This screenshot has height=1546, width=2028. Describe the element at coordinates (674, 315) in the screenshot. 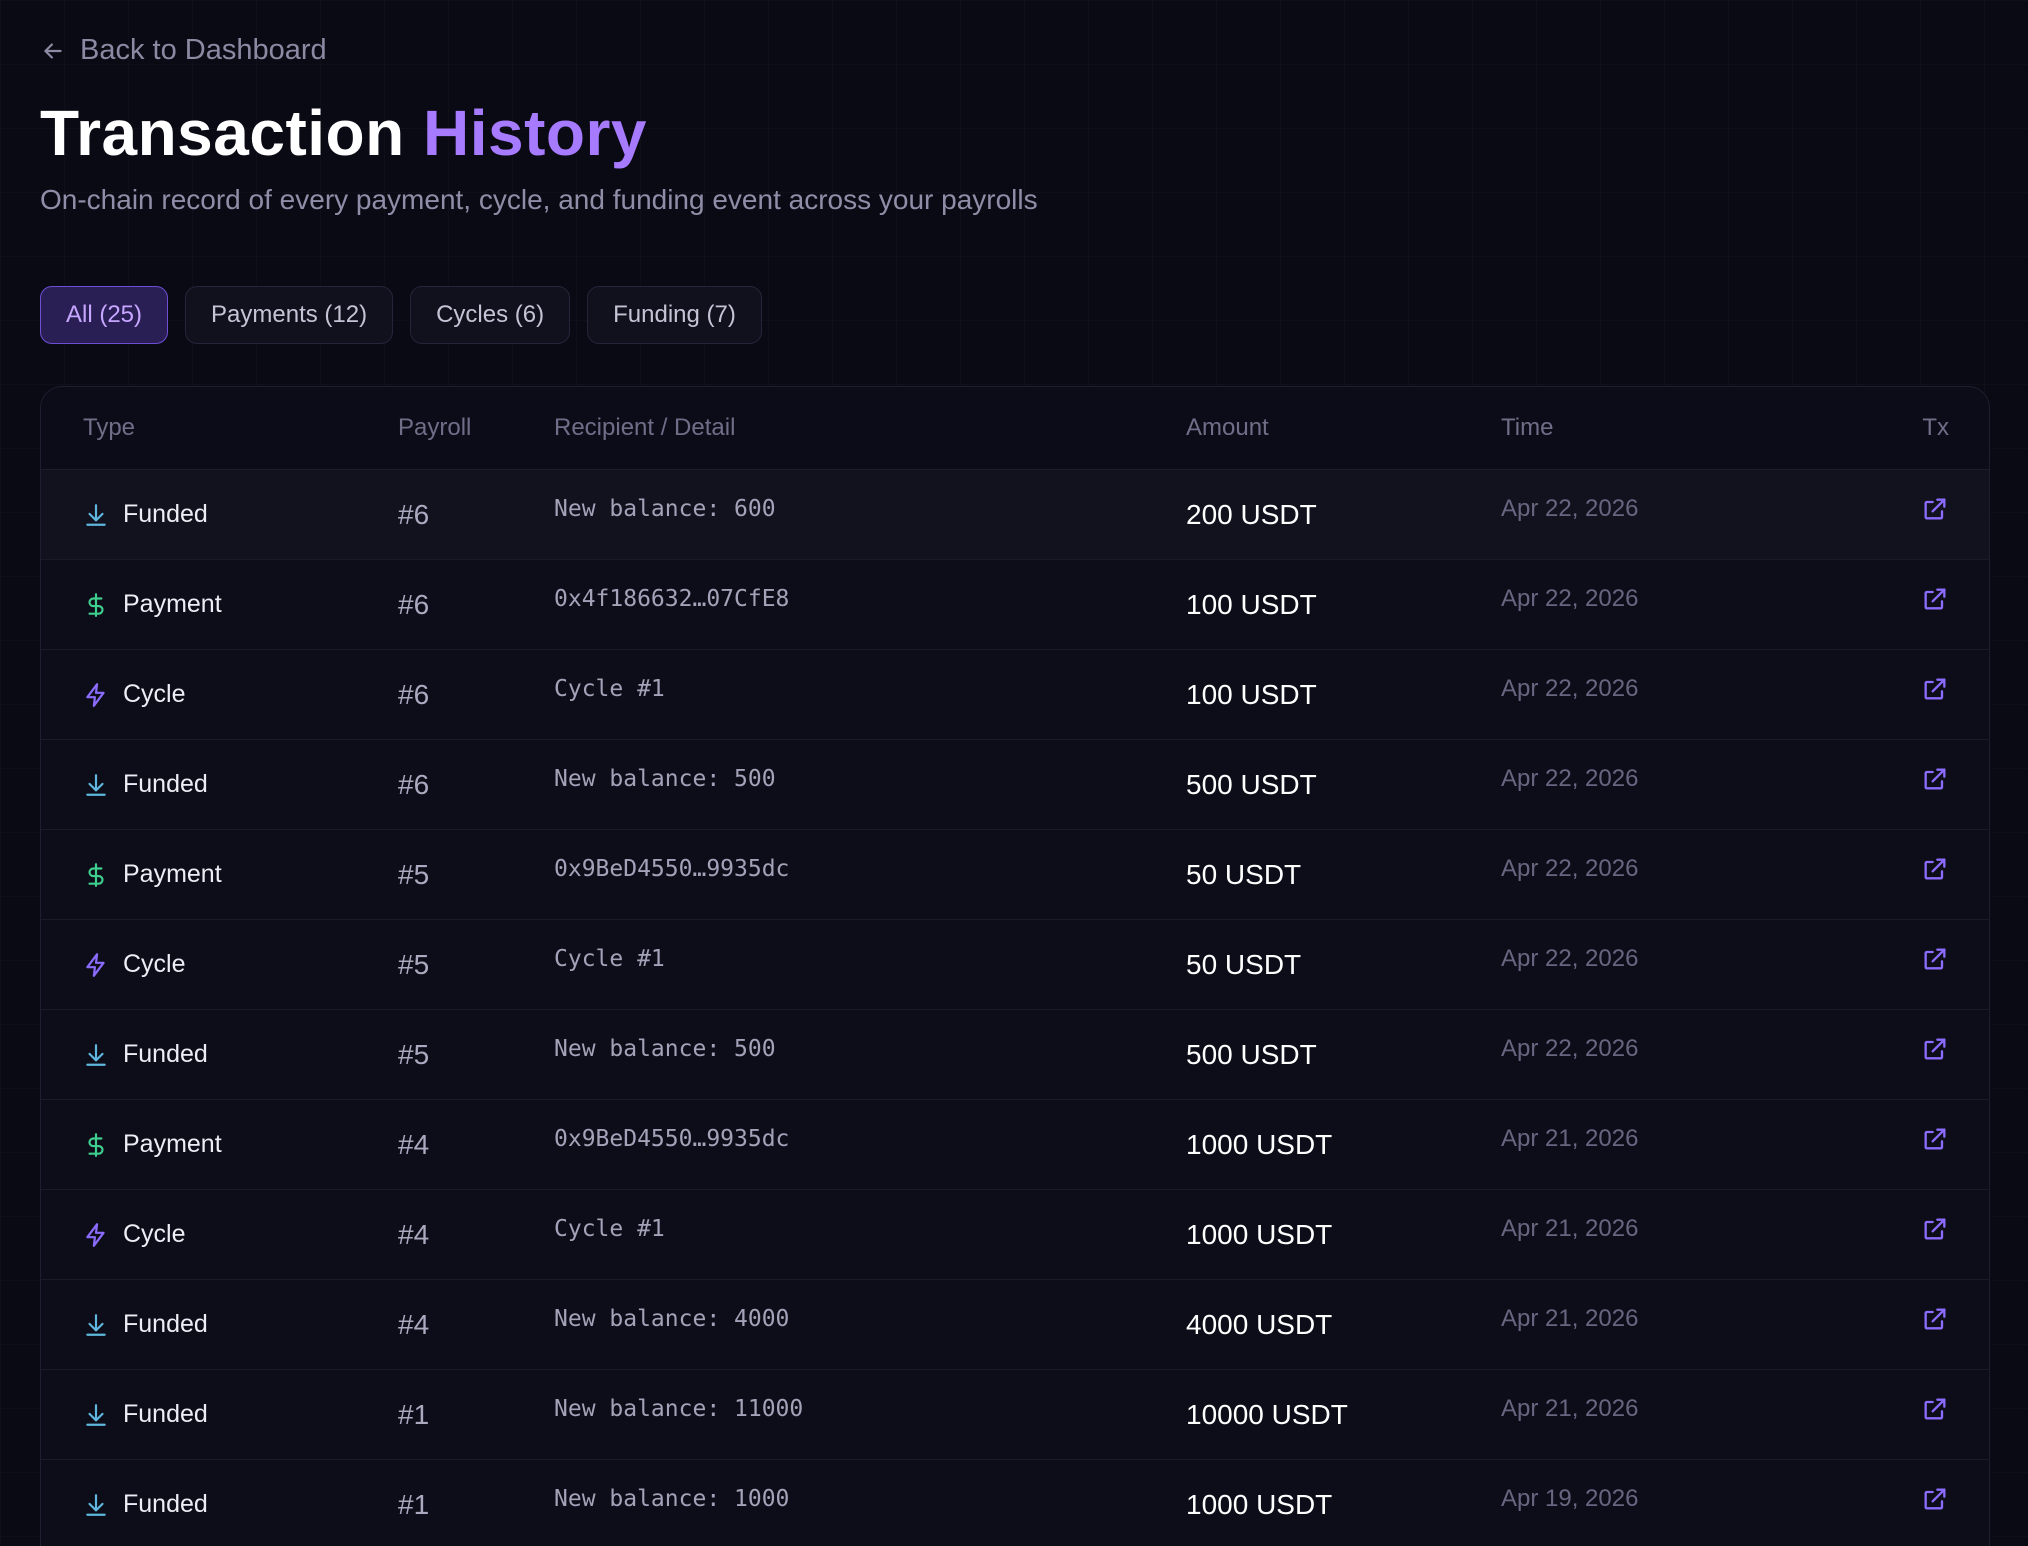

I see `tab-funding: Funding (7)` at that location.